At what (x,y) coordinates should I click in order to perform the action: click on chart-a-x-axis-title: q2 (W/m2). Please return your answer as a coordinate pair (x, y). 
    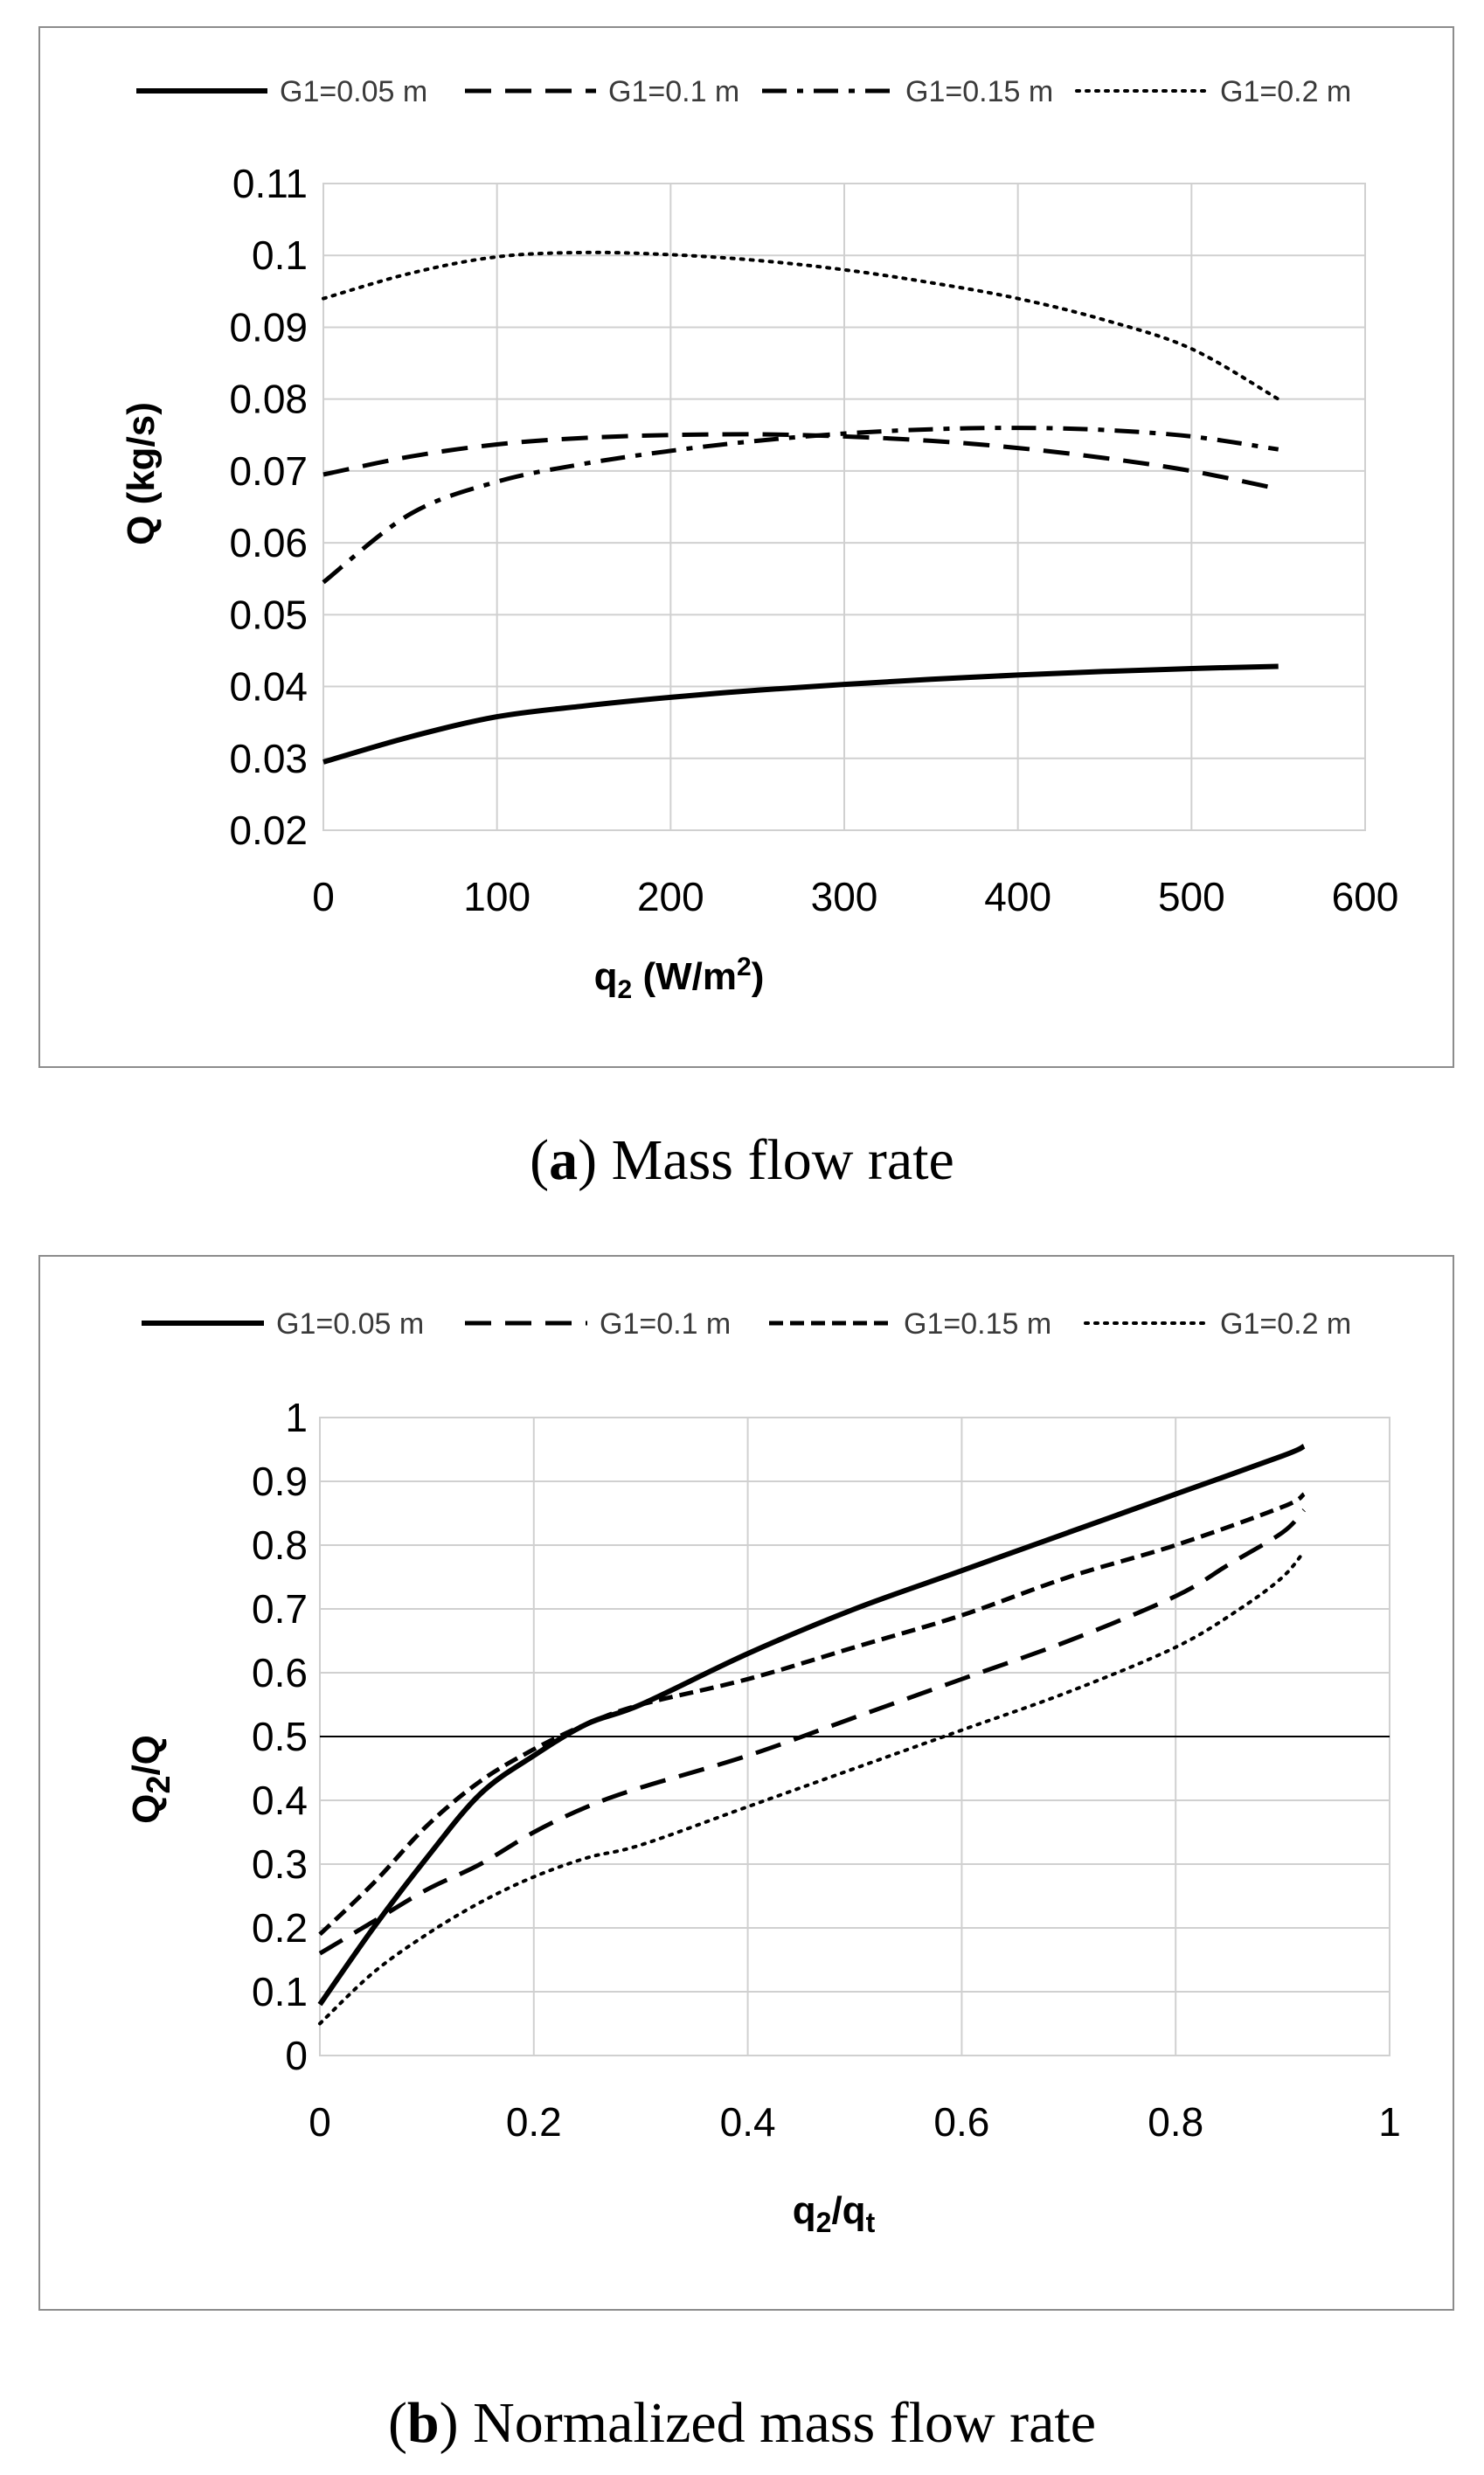
    Looking at the image, I should click on (679, 978).